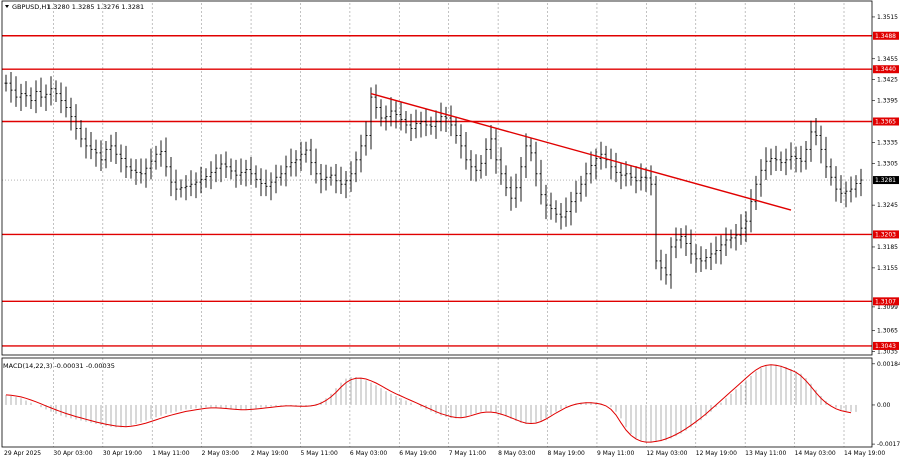 This screenshot has height=460, width=900. Describe the element at coordinates (468, 453) in the screenshot. I see `time-tick-label: 7 May 11:00` at that location.